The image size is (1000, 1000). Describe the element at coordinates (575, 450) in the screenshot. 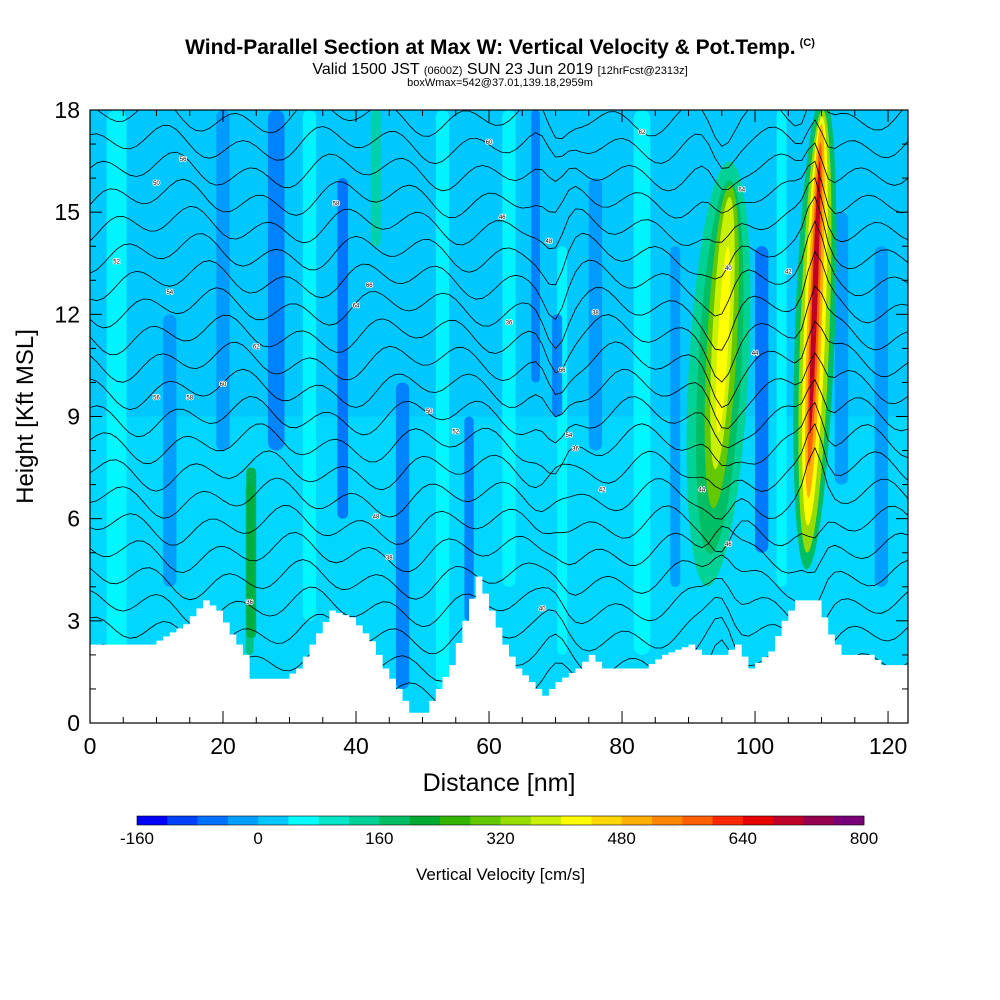

I see `contour-label: 36` at that location.